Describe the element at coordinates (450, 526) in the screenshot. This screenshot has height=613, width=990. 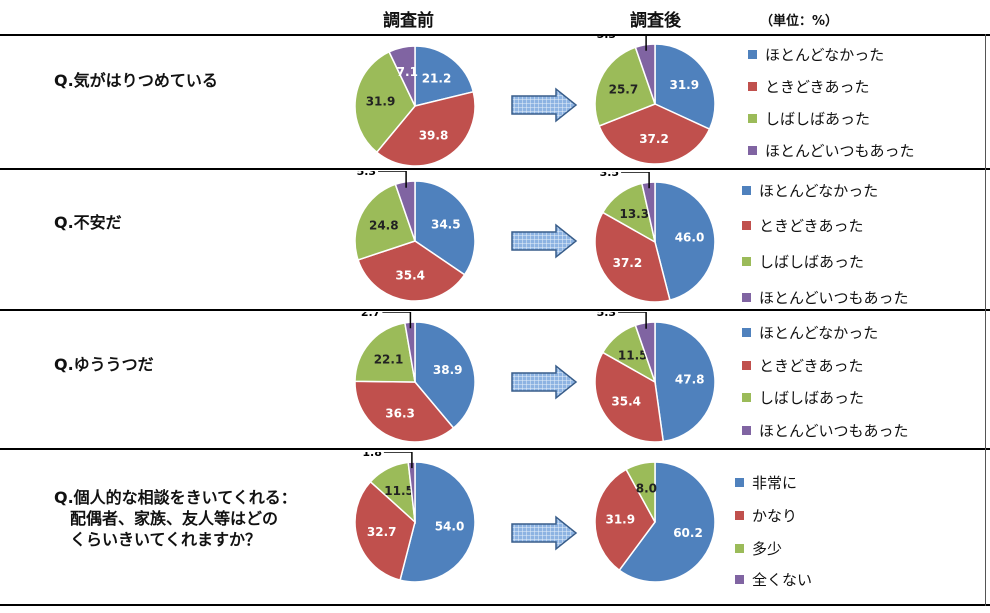
I see `data-label: 54.0` at that location.